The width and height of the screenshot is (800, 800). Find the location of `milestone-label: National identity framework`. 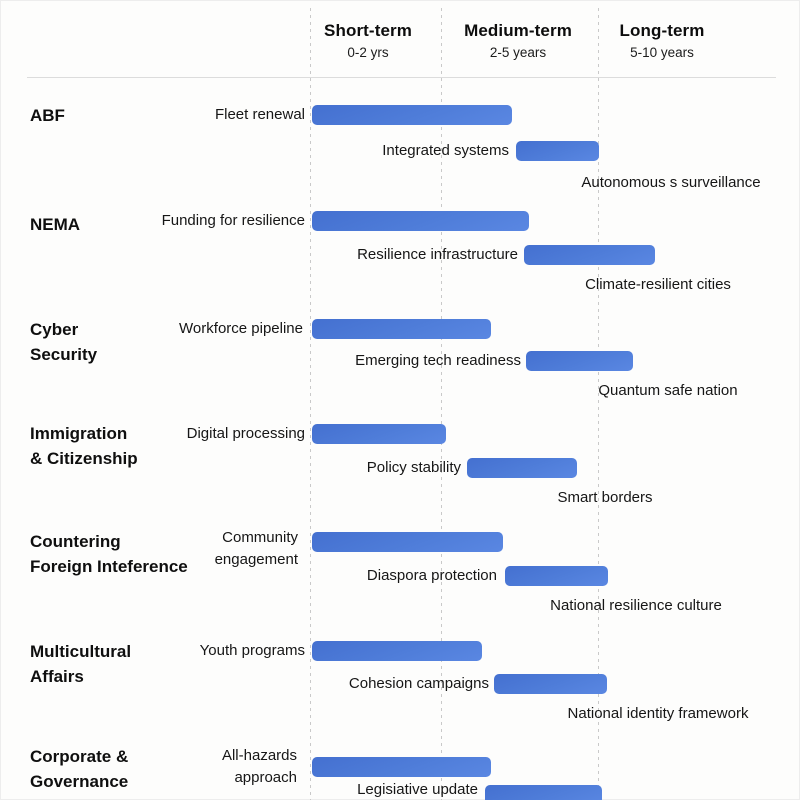

milestone-label: National identity framework is located at coordinates (658, 713).